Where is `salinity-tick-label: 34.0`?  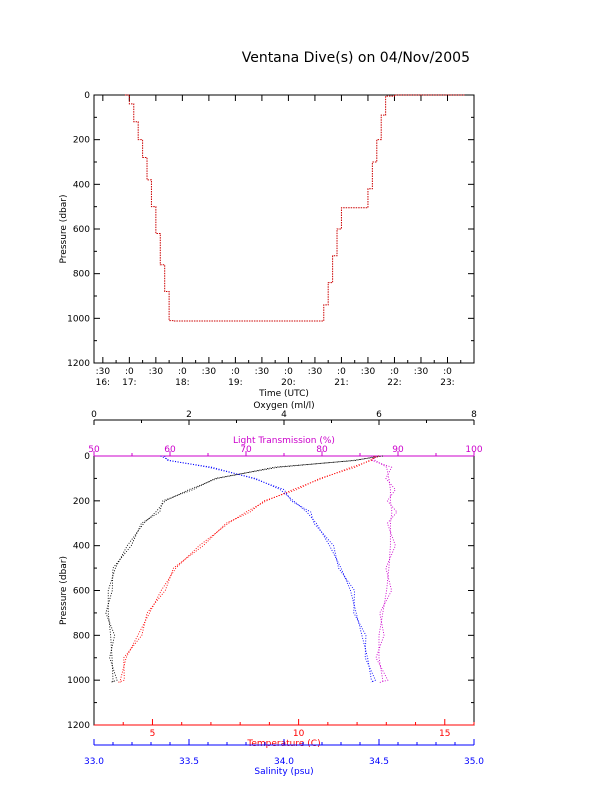 salinity-tick-label: 34.0 is located at coordinates (284, 762).